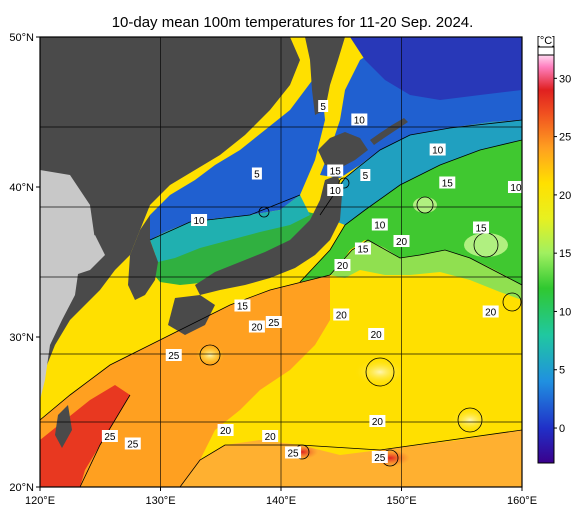 The height and width of the screenshot is (512, 585). Describe the element at coordinates (565, 79) in the screenshot. I see `colorbar-tick-label: 30` at that location.